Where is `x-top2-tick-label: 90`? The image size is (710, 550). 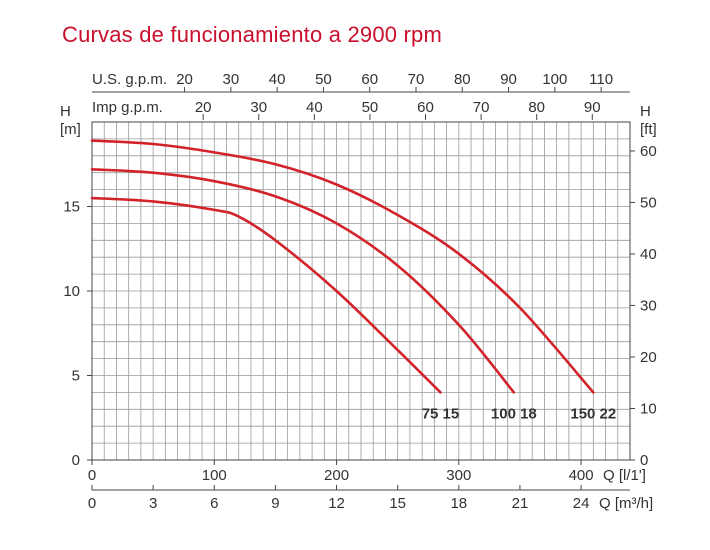
x-top2-tick-label: 90 is located at coordinates (592, 107).